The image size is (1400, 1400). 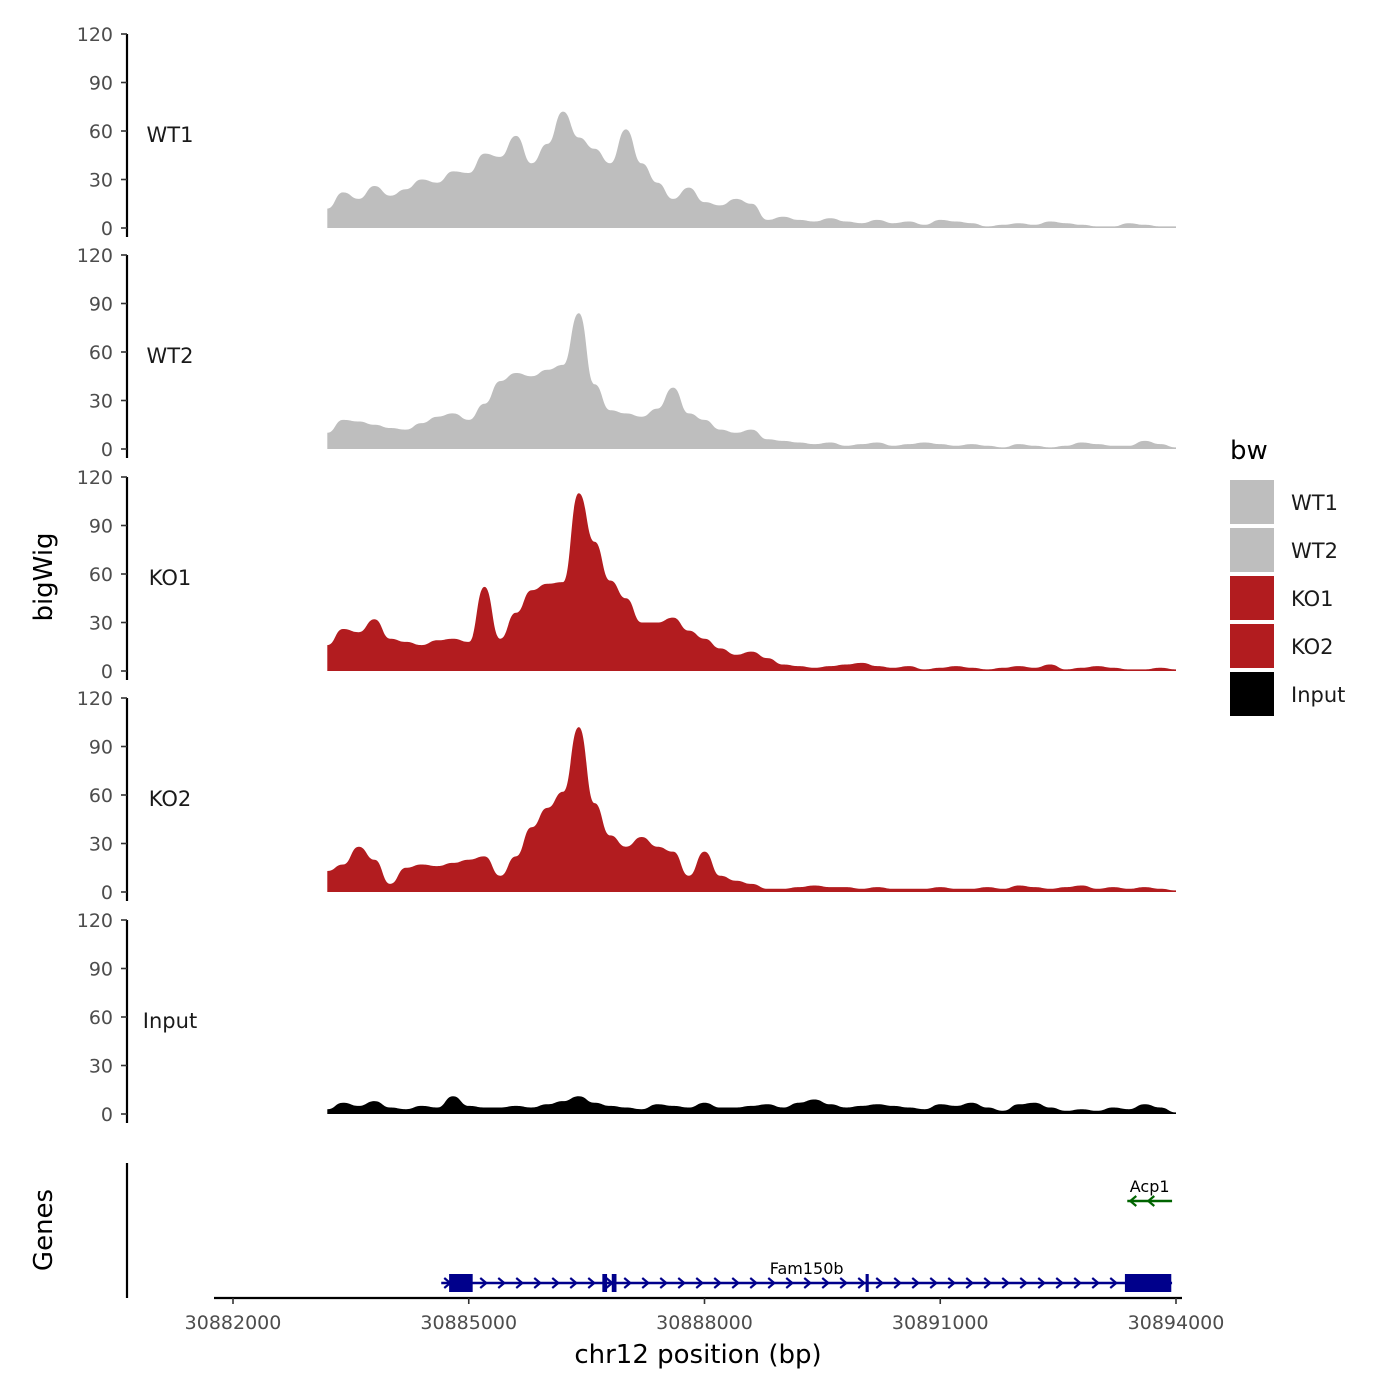 What do you see at coordinates (1150, 1186) in the screenshot?
I see `gene-label: Acp1` at bounding box center [1150, 1186].